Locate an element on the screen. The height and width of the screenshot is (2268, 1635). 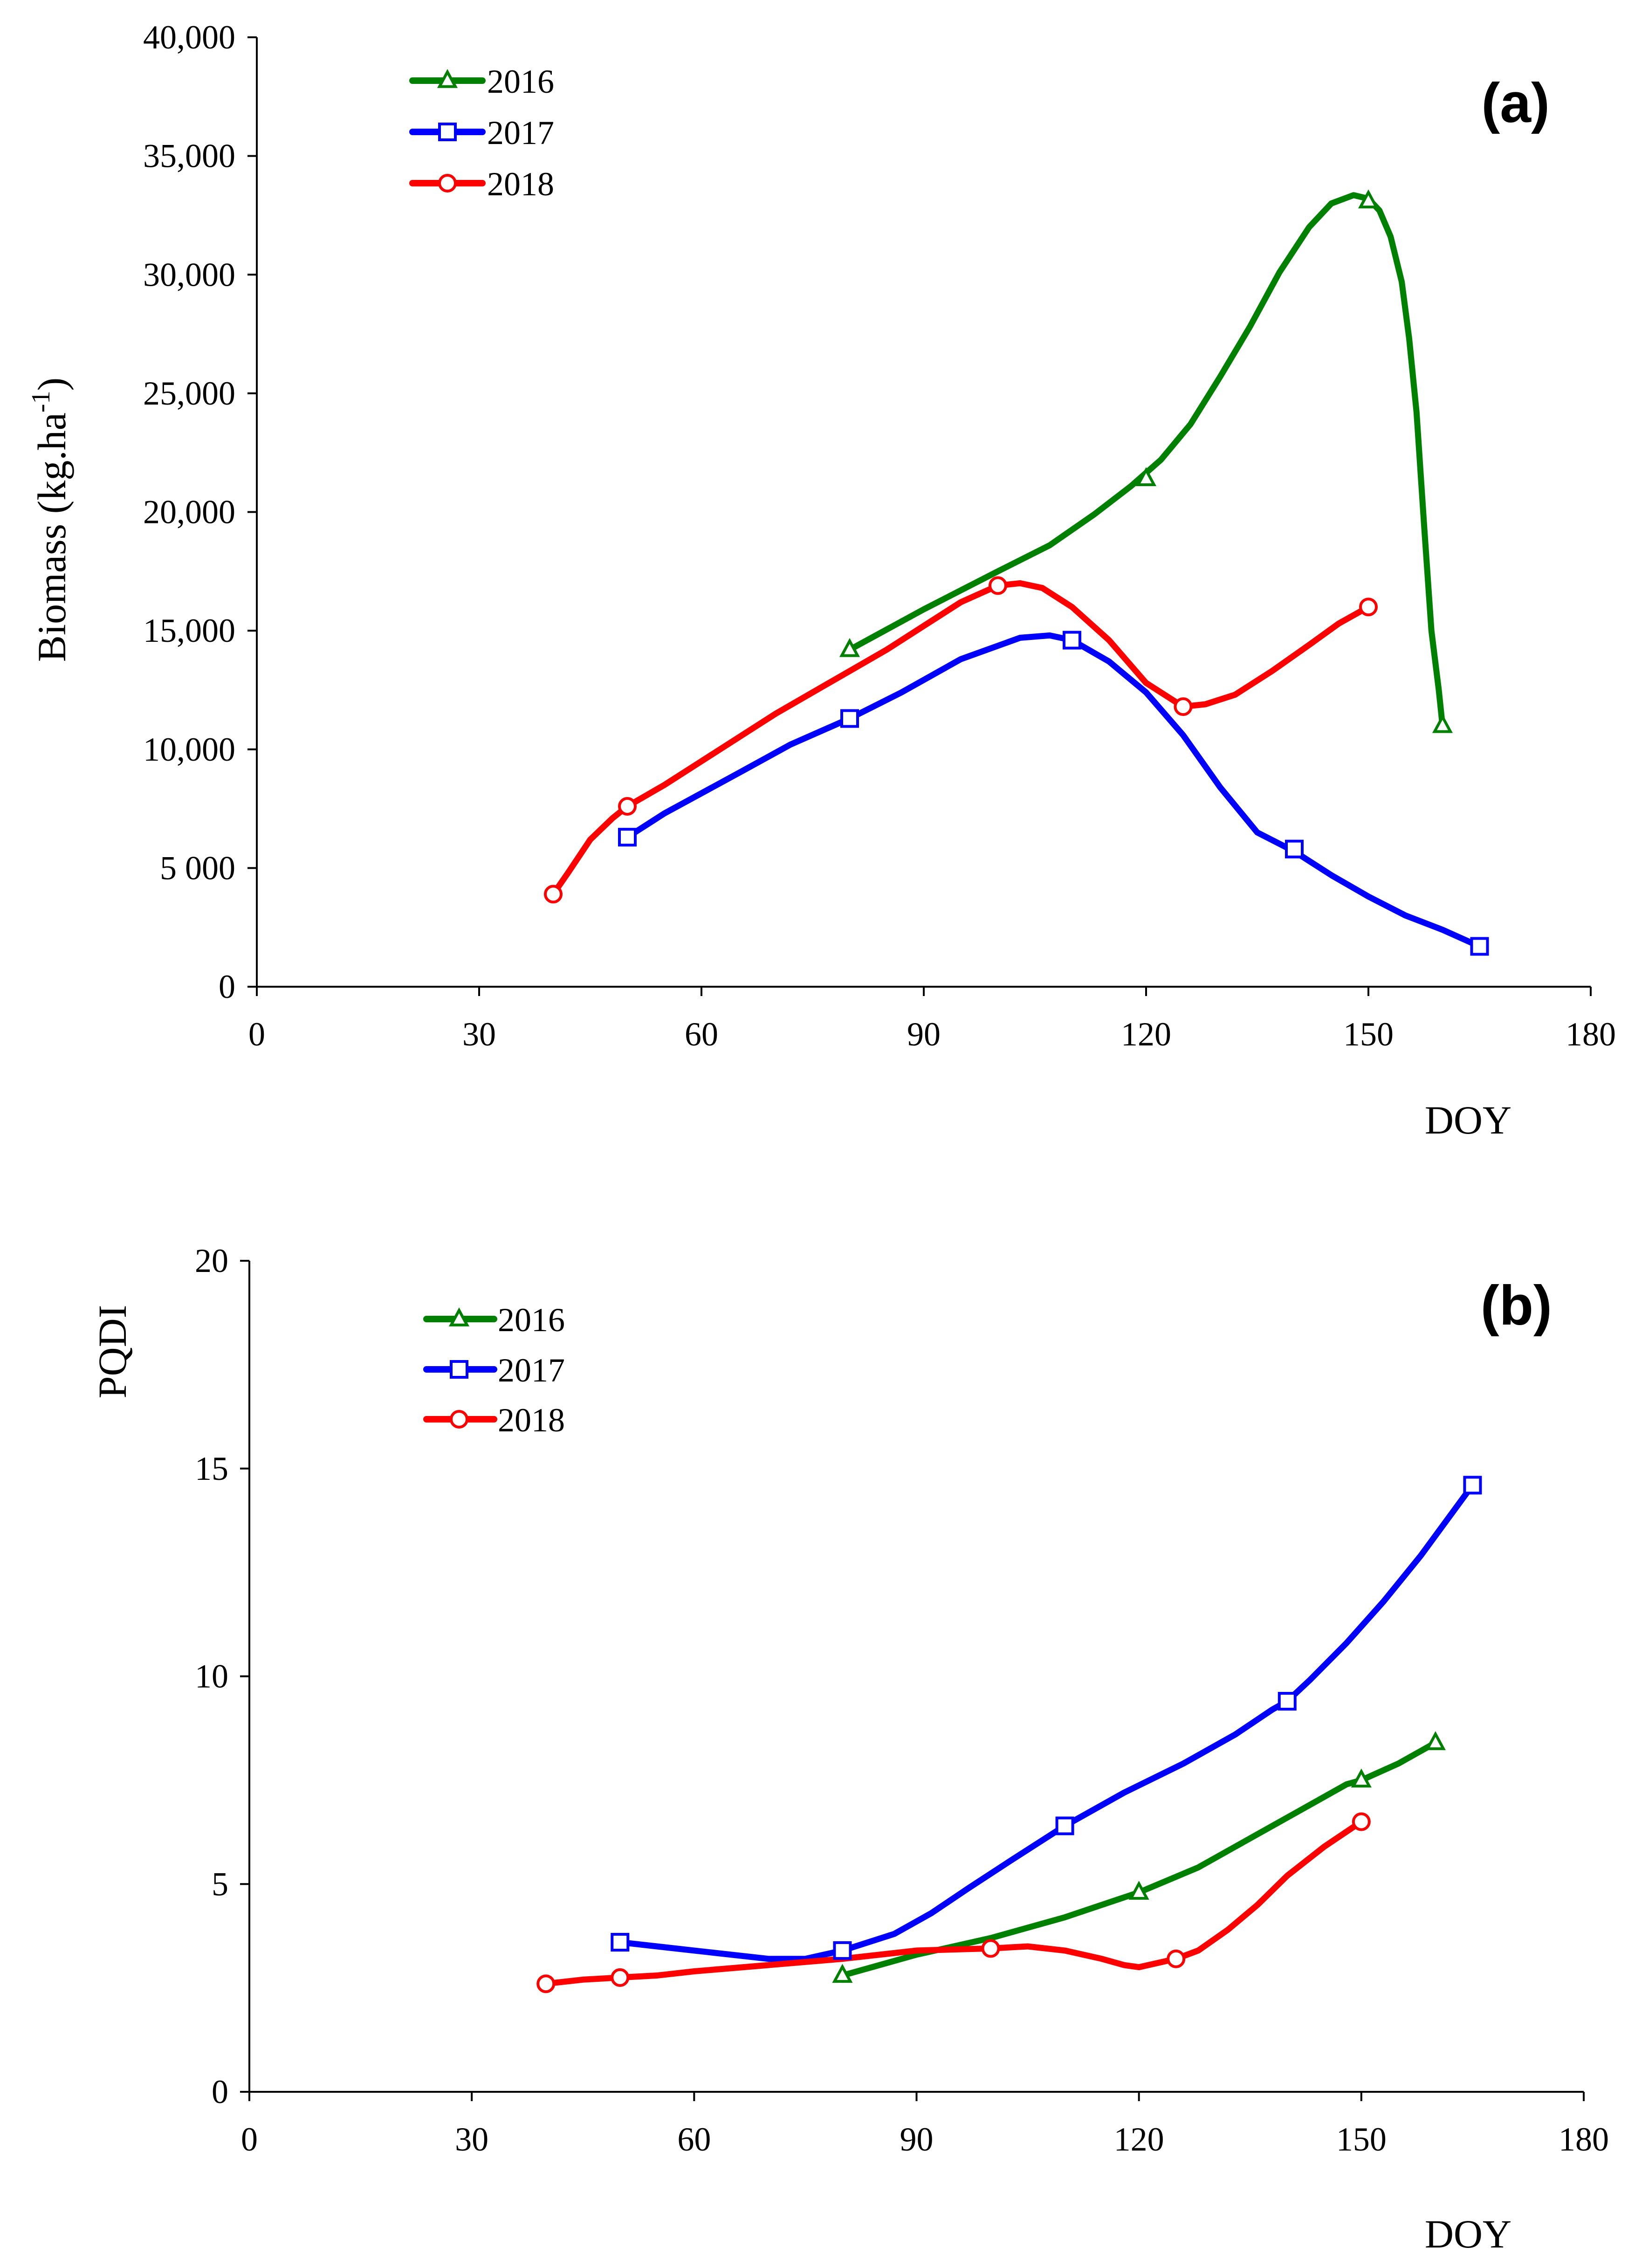
y-tick-label: 10,000 is located at coordinates (189, 750).